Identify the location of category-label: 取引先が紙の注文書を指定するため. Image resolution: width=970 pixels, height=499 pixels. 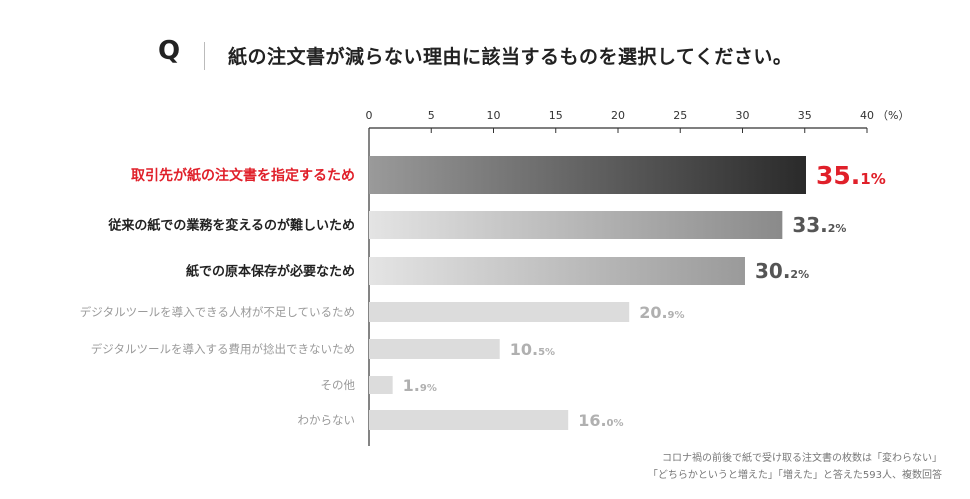
(243, 175).